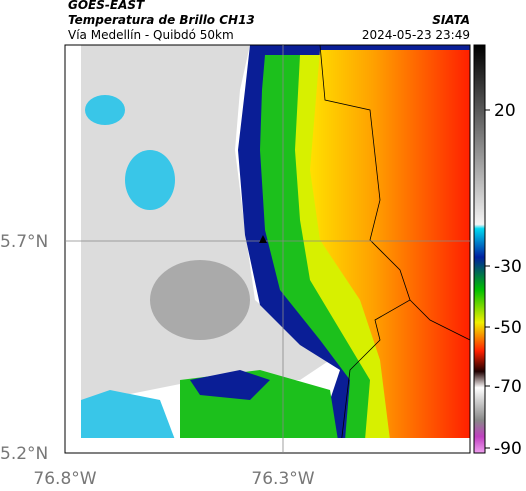 This screenshot has width=526, height=491. Describe the element at coordinates (106, 6) in the screenshot. I see `source: GOES-EAST` at that location.